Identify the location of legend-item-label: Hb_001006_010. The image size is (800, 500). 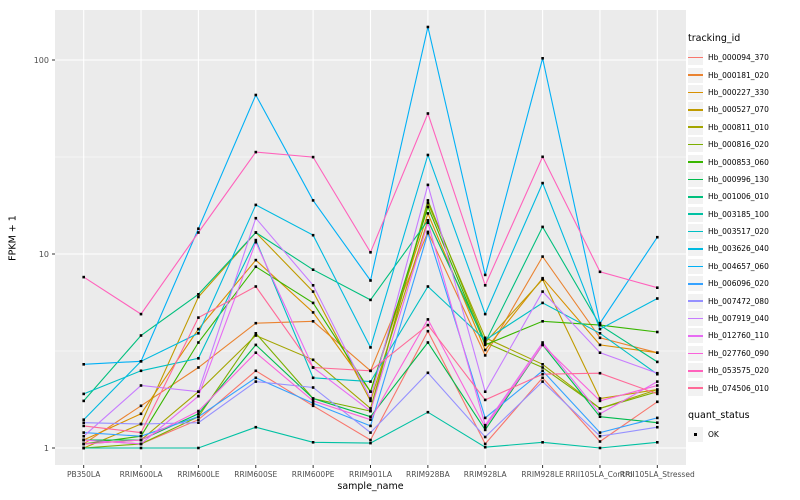
(738, 197).